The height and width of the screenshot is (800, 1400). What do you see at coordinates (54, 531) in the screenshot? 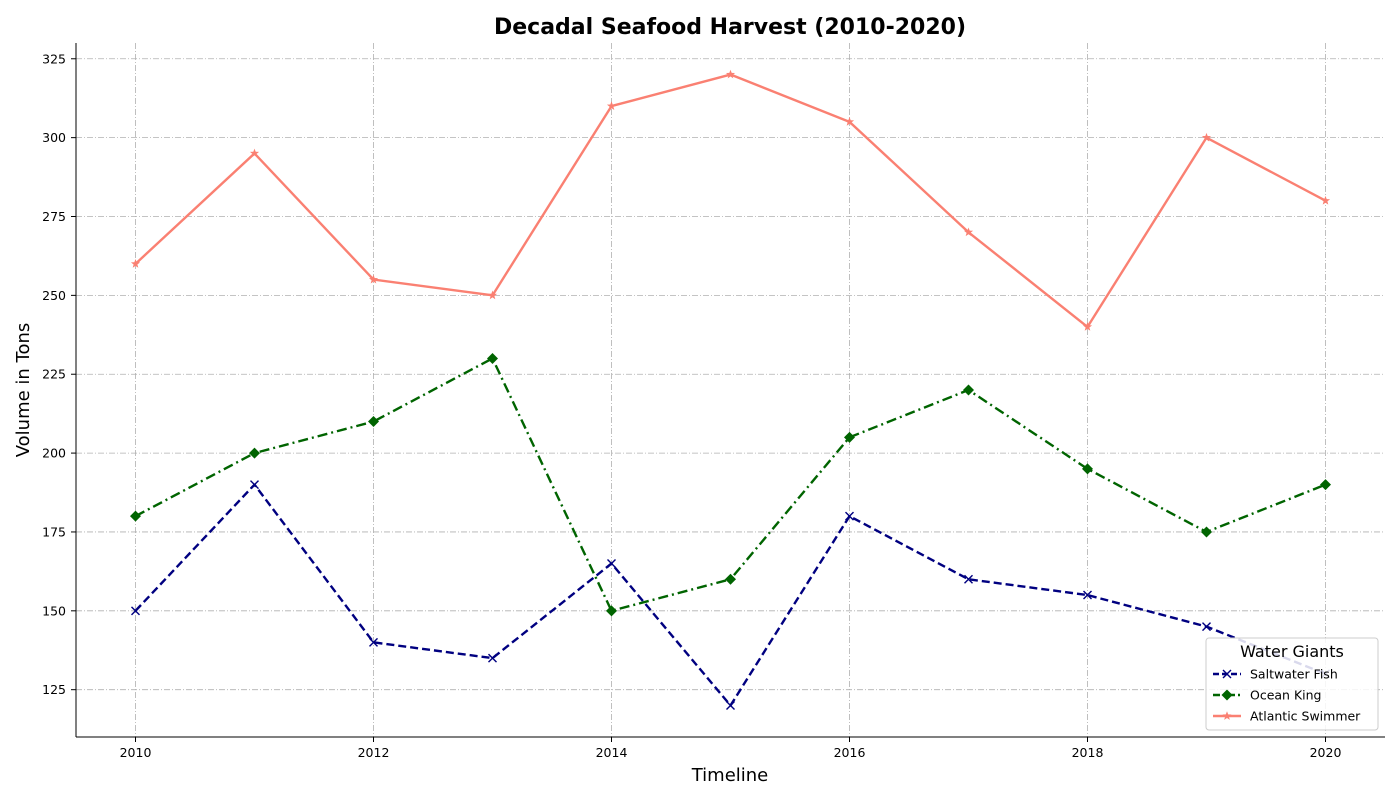
I see `y-tick-label: 175` at bounding box center [54, 531].